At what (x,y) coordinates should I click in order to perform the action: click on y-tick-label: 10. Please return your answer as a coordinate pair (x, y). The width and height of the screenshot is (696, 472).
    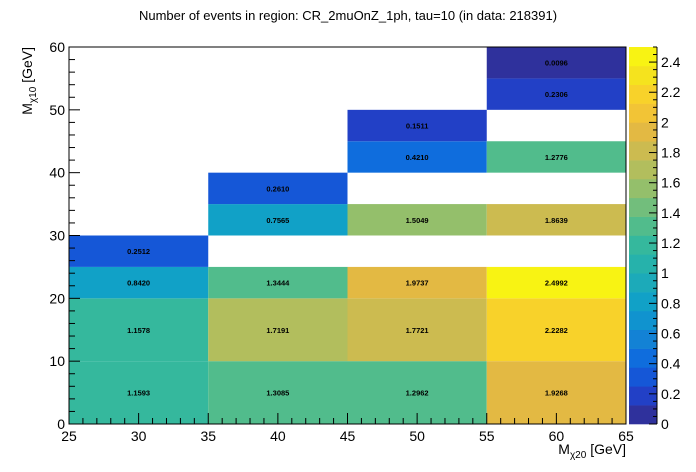
    Looking at the image, I should click on (57, 361).